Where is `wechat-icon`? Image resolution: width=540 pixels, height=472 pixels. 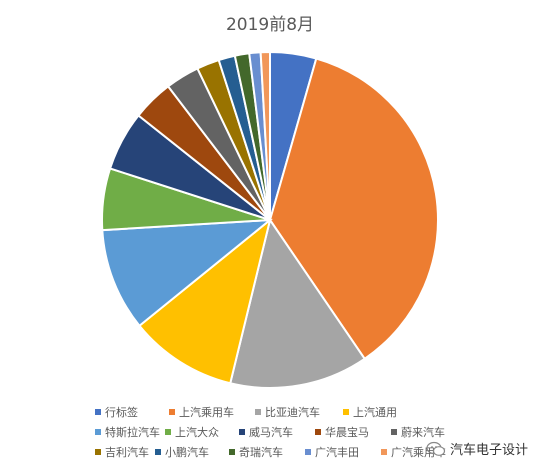 wechat-icon is located at coordinates (436, 448).